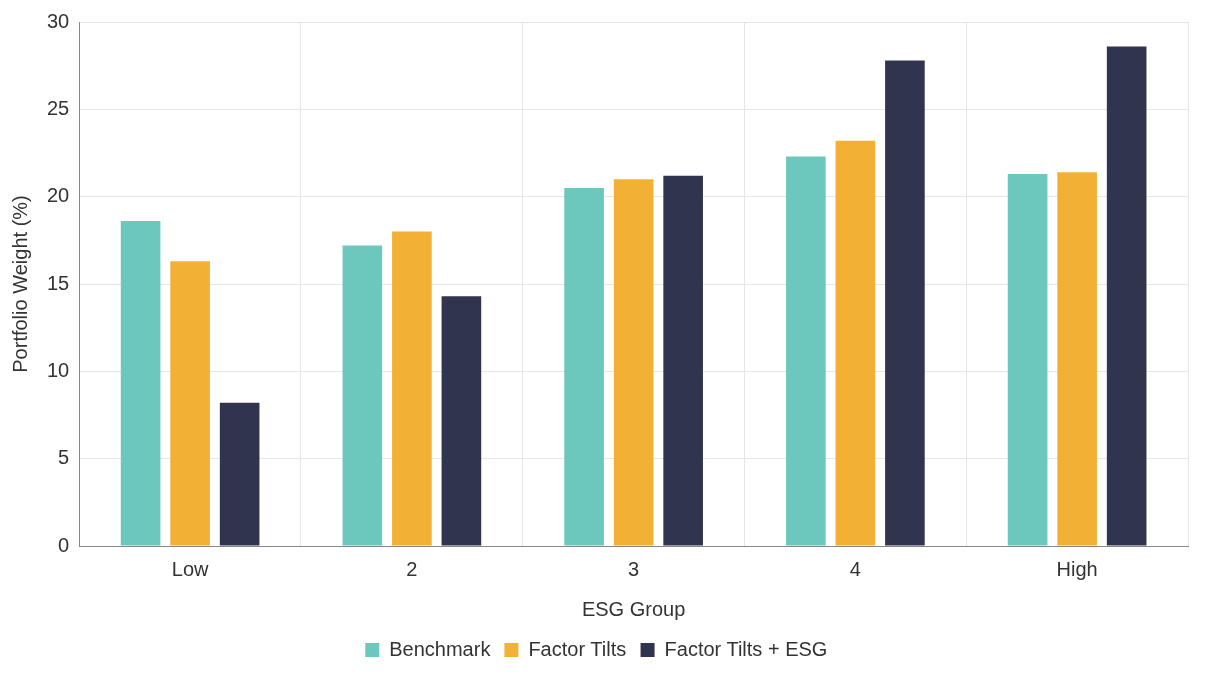 Image resolution: width=1208 pixels, height=675 pixels. What do you see at coordinates (634, 568) in the screenshot?
I see `x-tick-label: 3` at bounding box center [634, 568].